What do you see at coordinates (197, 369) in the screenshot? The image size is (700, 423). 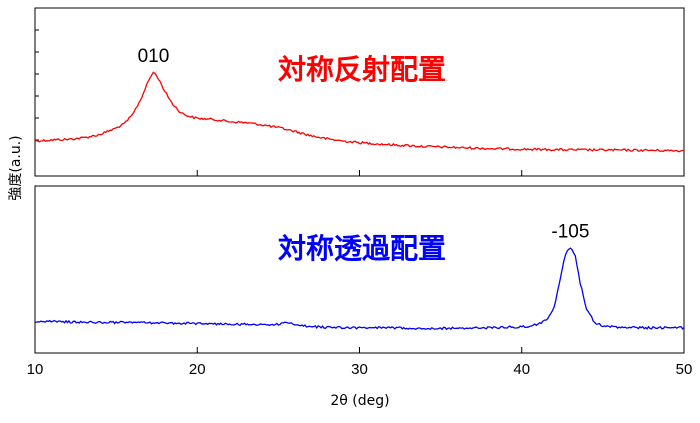 I see `x-tick-label: 20` at bounding box center [197, 369].